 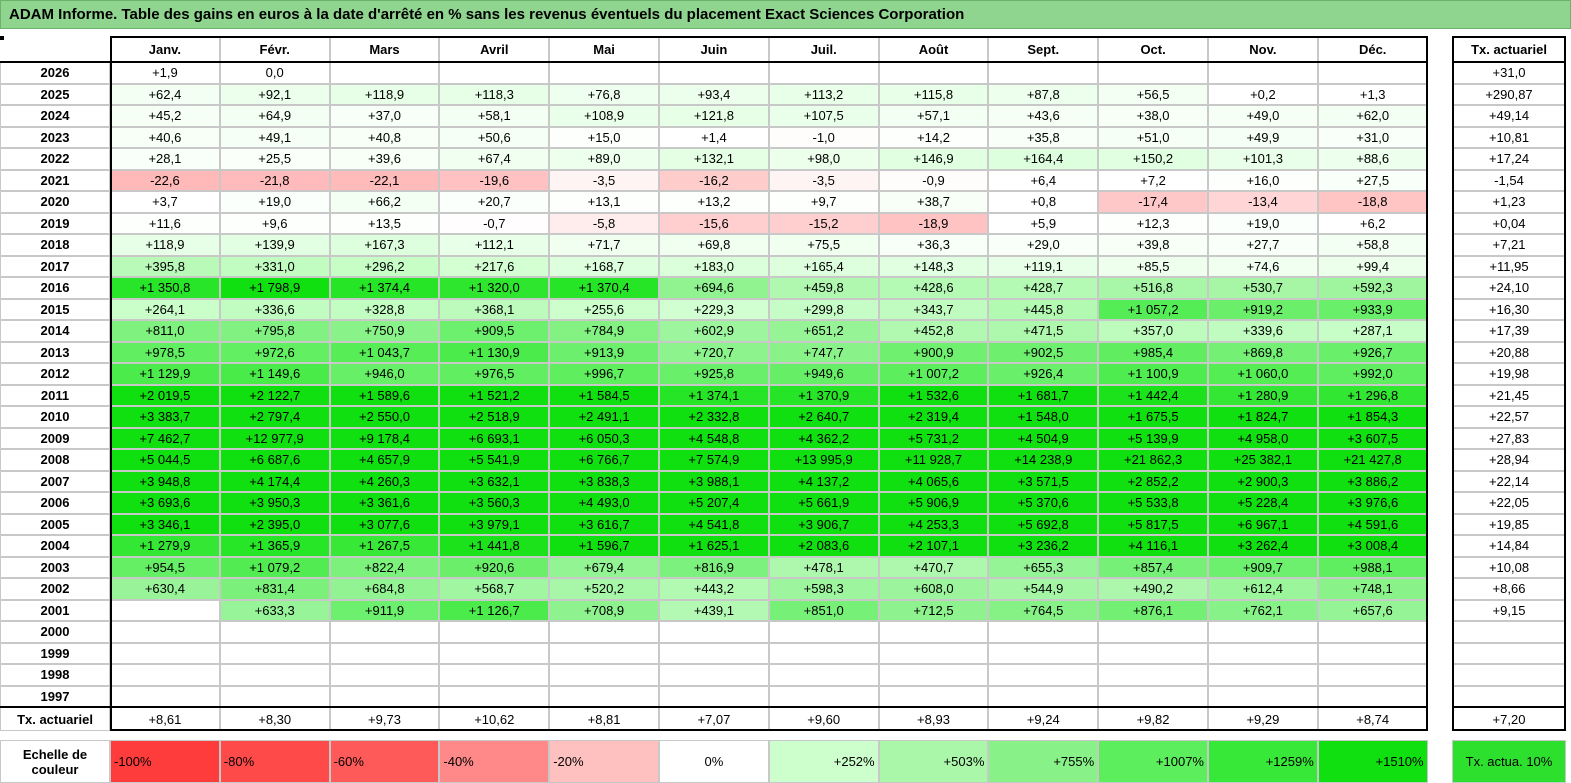 I want to click on value-cell: +66,2, so click(x=384, y=202).